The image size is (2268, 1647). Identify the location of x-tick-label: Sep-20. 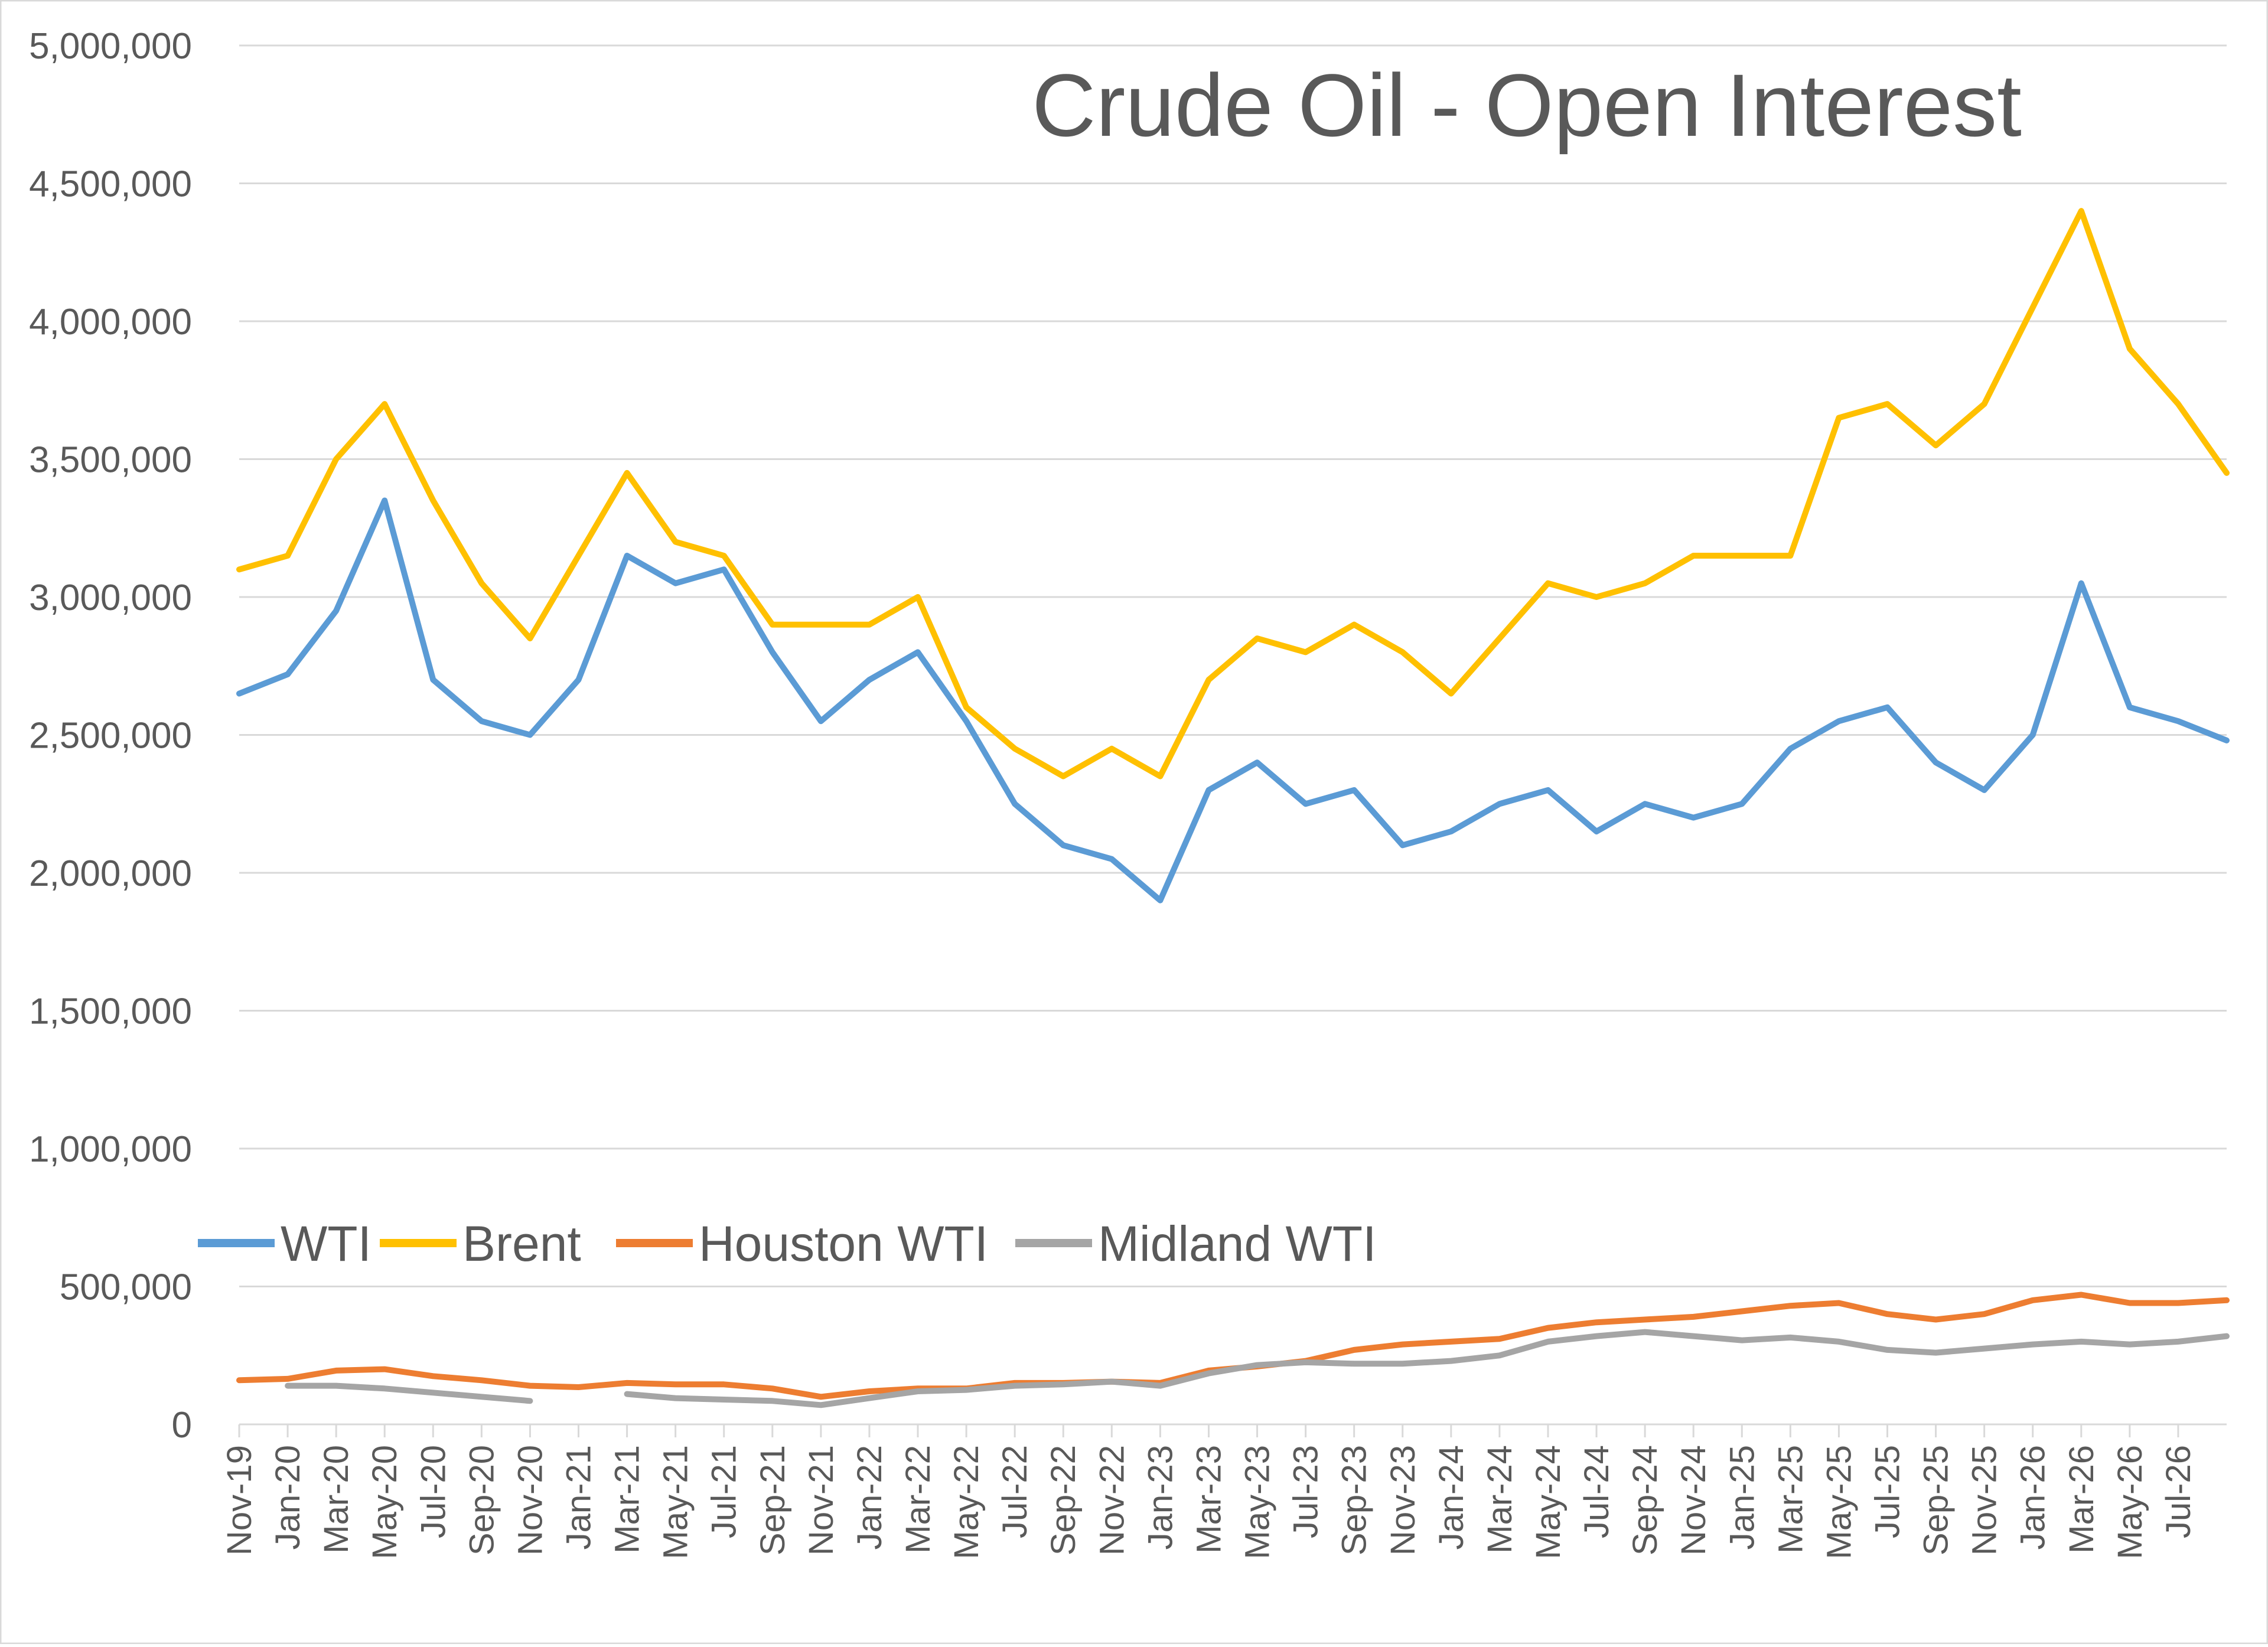
(481, 1500).